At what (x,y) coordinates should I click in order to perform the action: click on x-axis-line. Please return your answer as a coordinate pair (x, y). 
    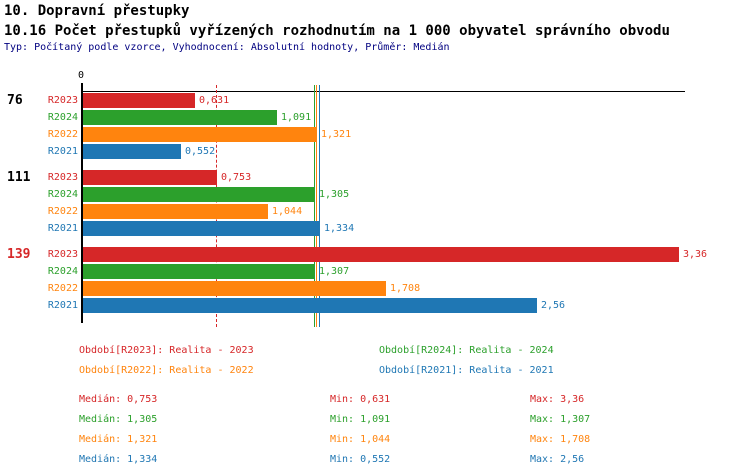
    Looking at the image, I should click on (383, 91).